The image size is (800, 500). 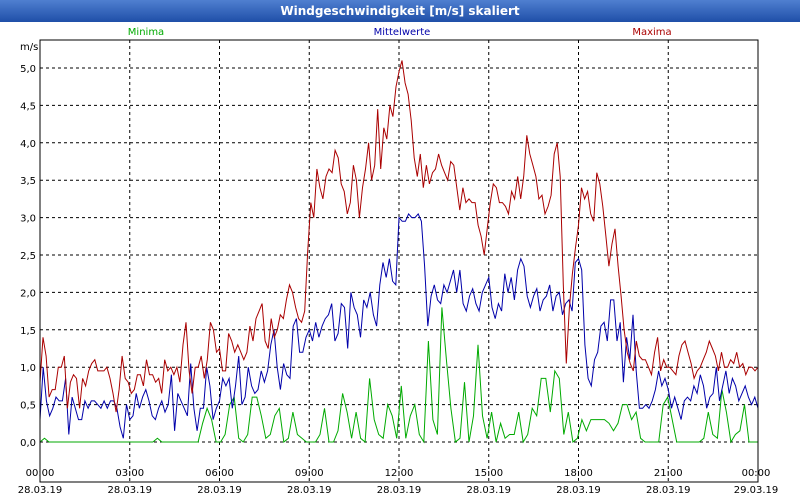 I want to click on y-tick-label: 5,0, so click(x=28, y=69).